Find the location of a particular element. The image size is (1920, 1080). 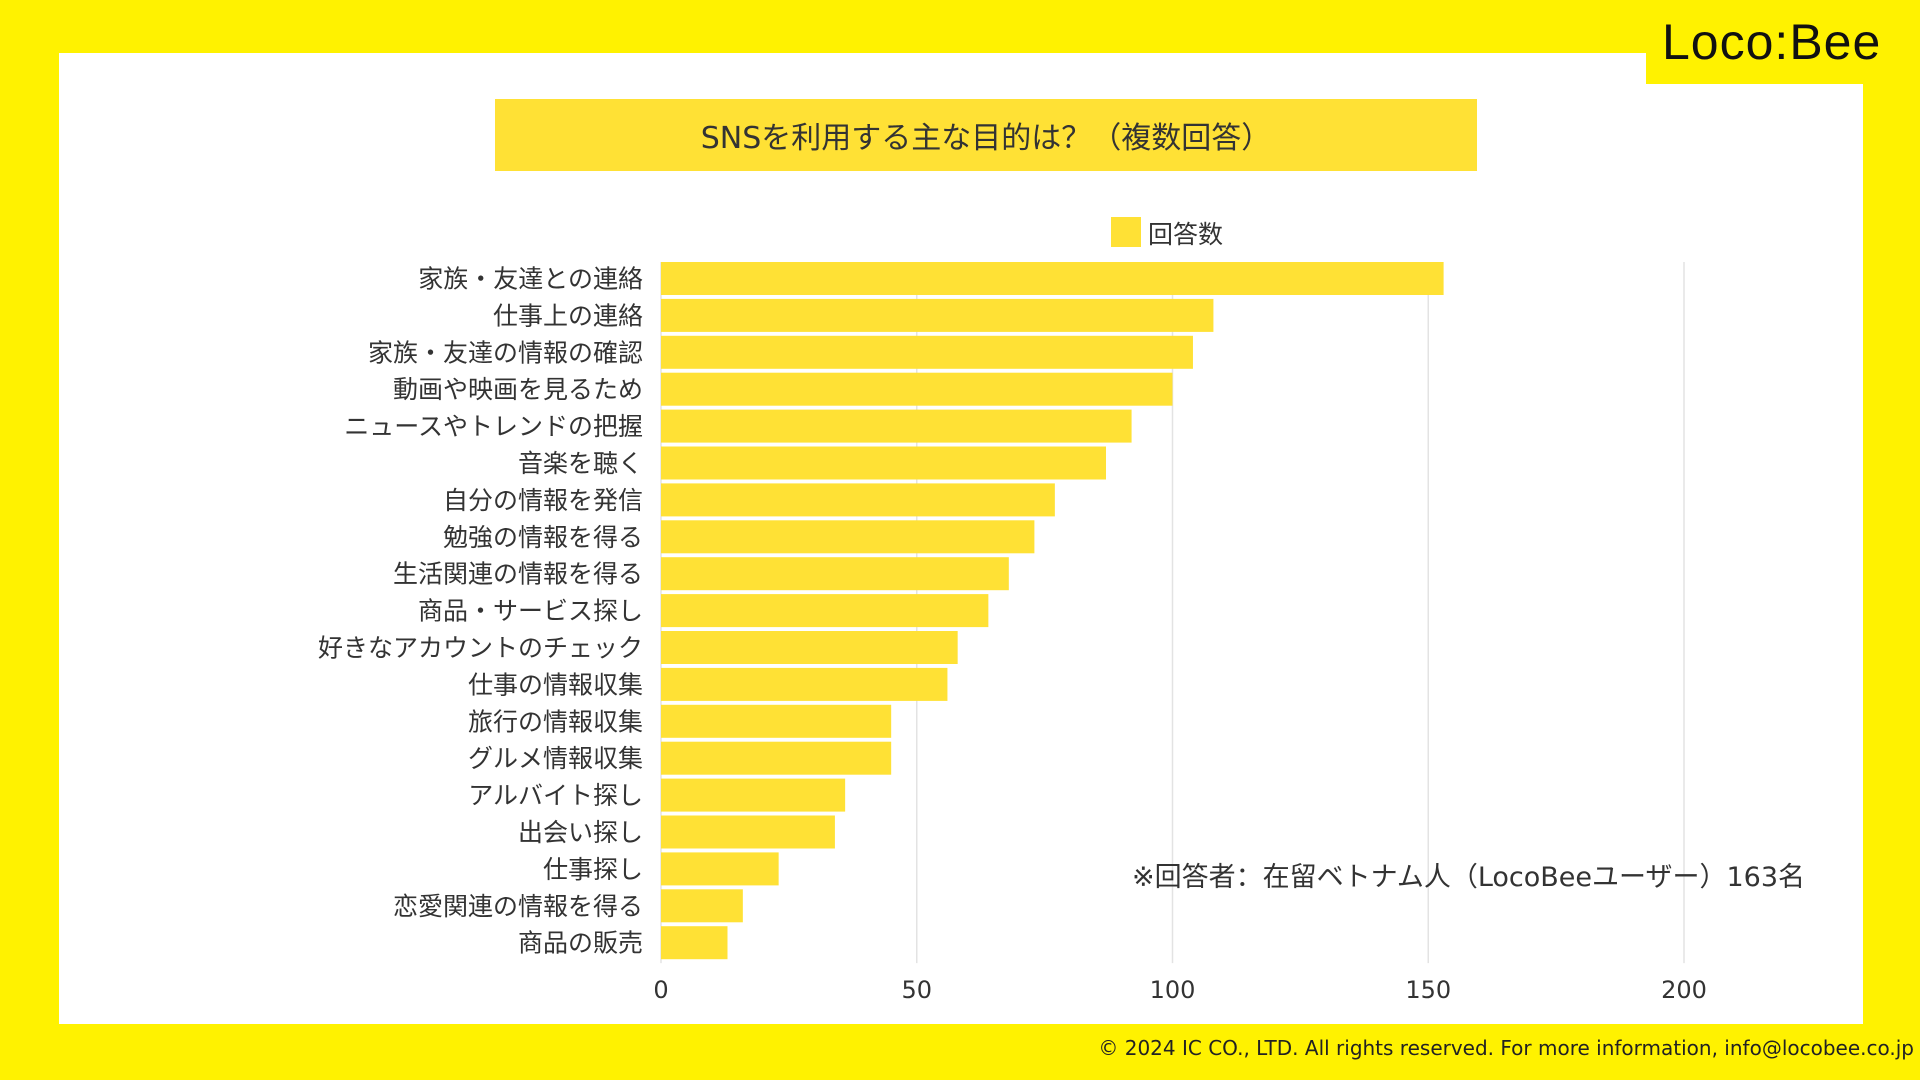

x-tick-label: 200 is located at coordinates (1684, 990).